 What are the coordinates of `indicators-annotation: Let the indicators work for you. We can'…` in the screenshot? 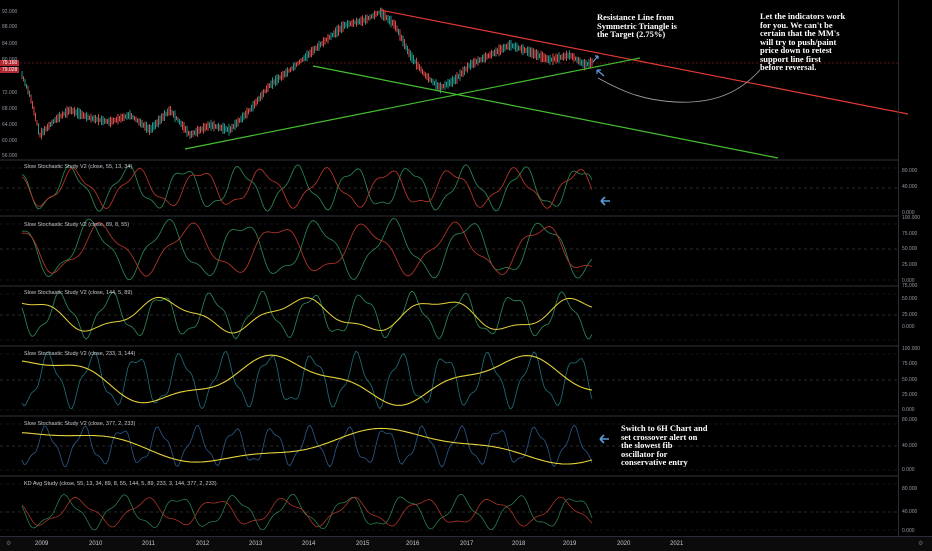 It's located at (802, 42).